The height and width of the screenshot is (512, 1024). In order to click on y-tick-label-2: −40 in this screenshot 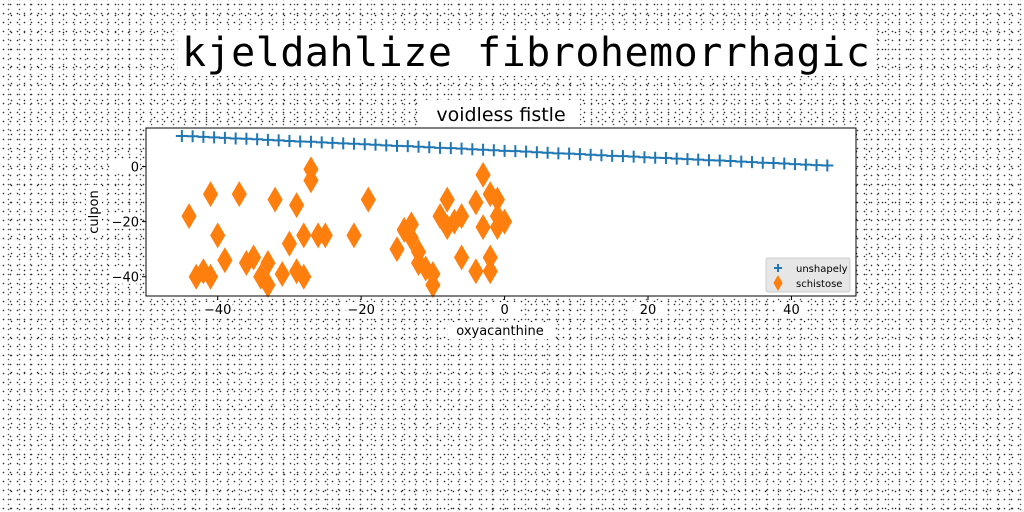, I will do `click(125, 278)`.